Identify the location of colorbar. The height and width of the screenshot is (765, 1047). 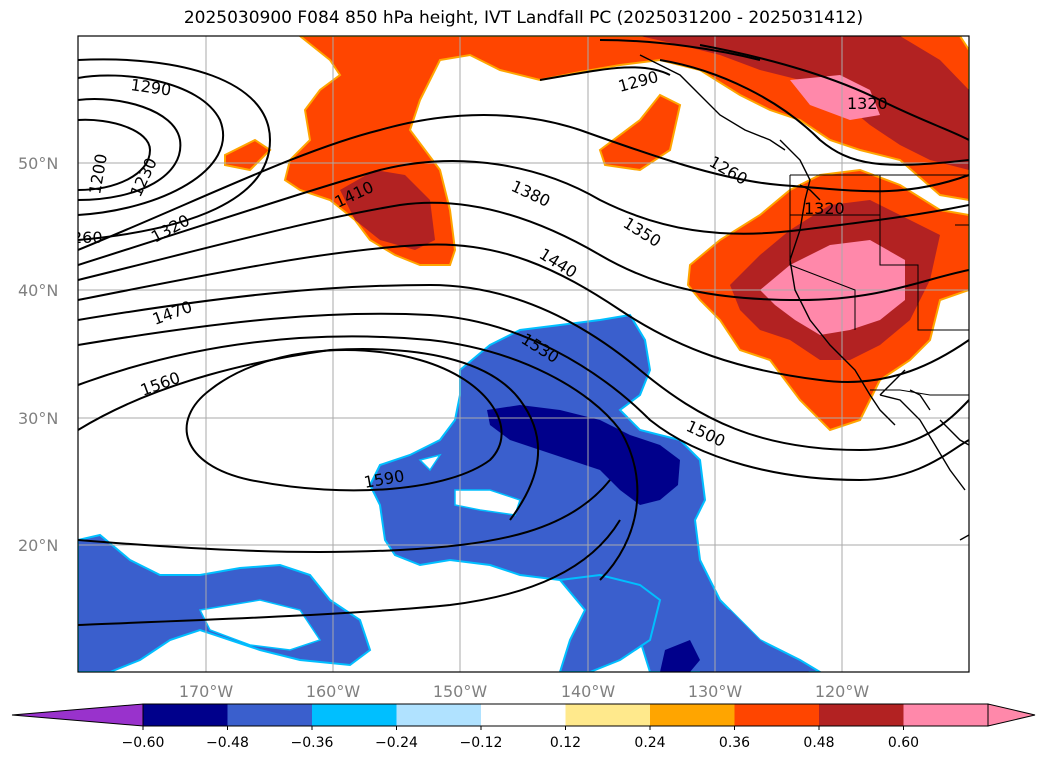
(523, 715).